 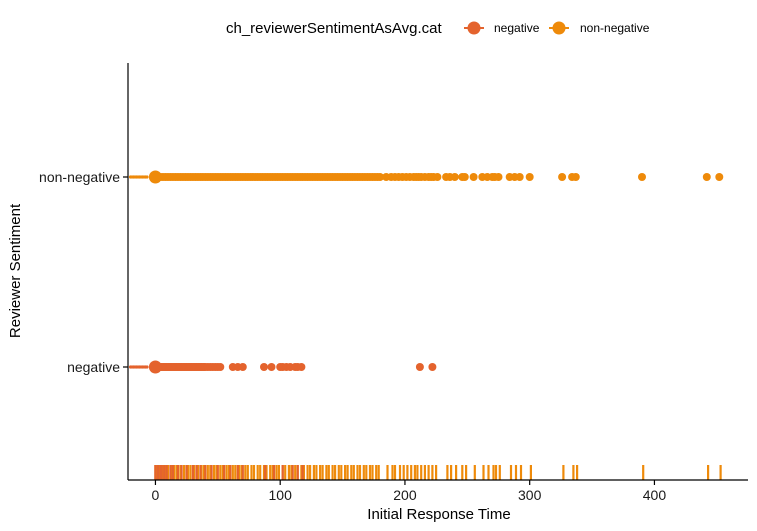 I want to click on rug-negative, so click(x=229, y=472).